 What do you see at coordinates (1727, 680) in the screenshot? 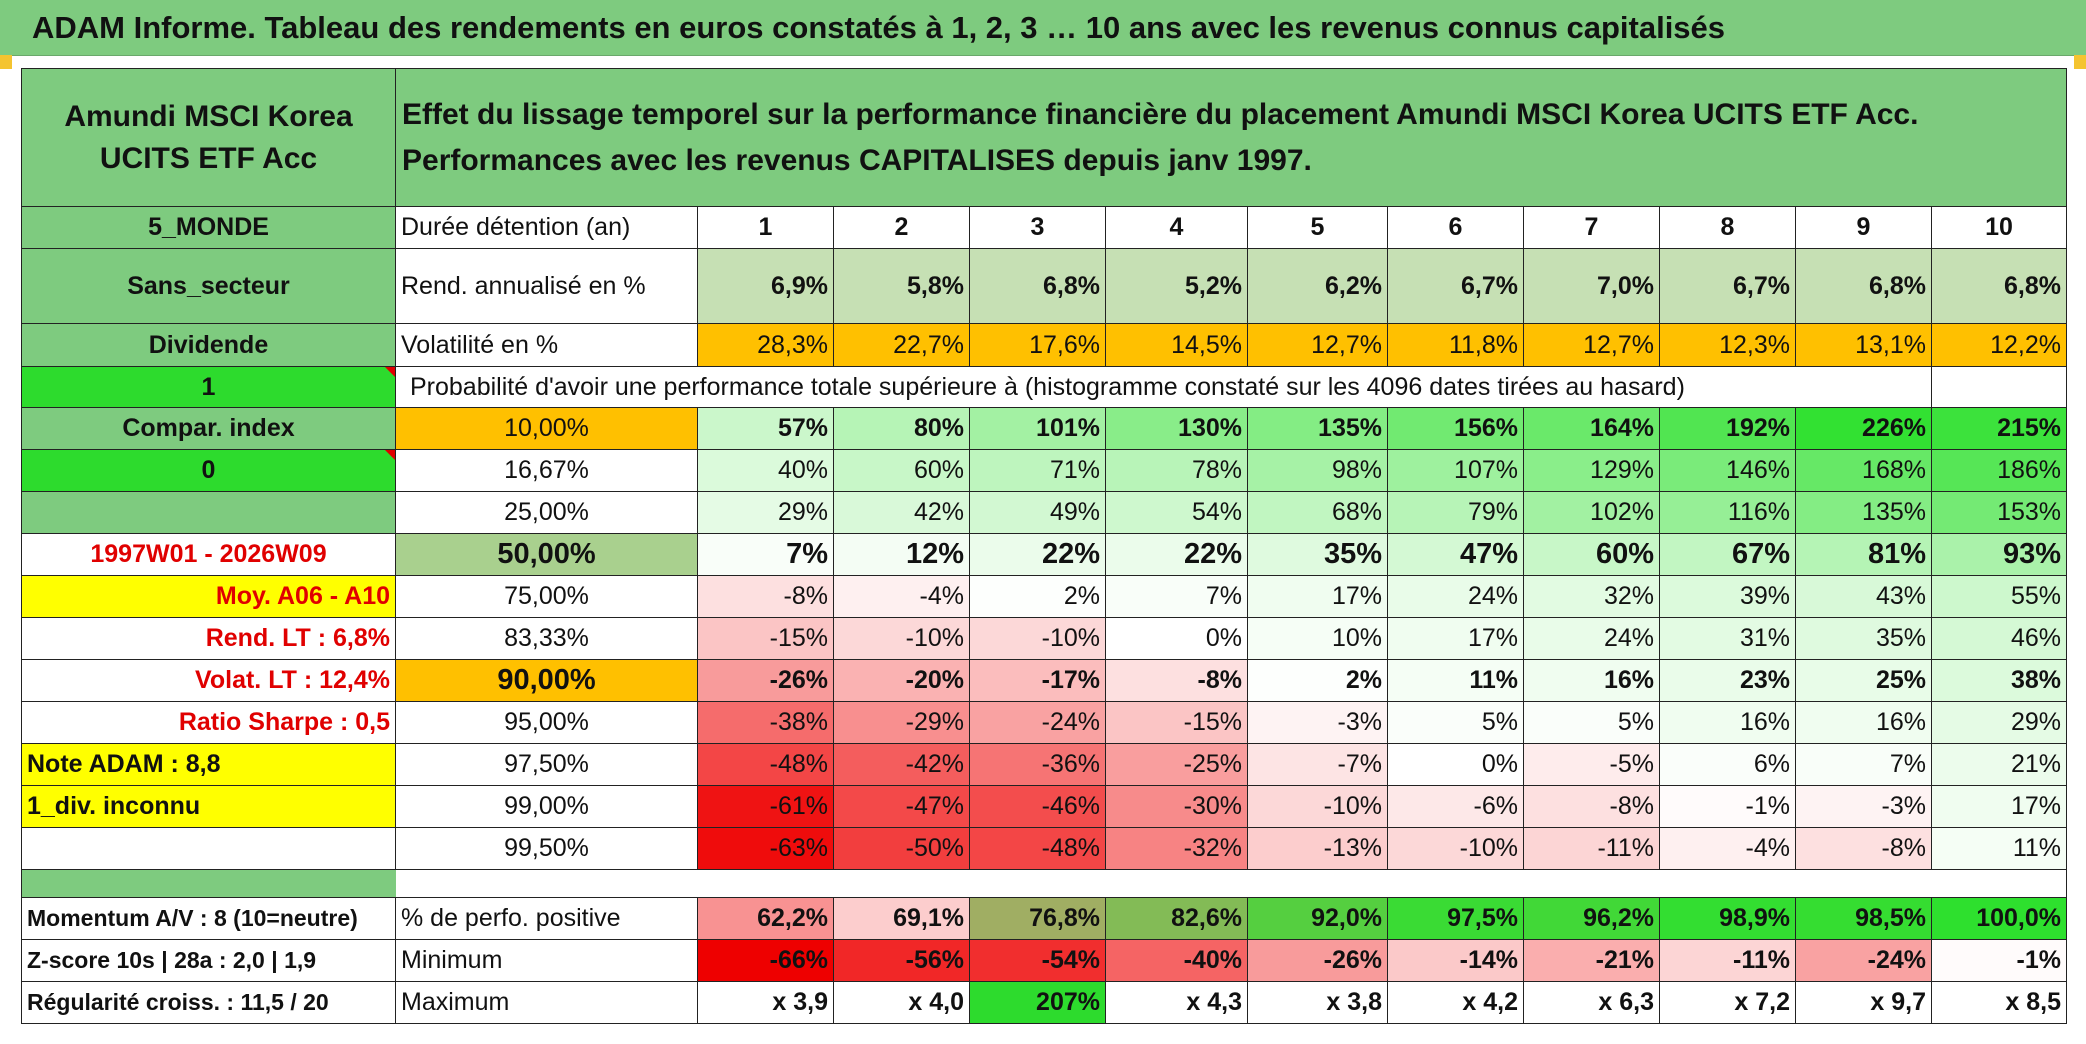
I see `probability-value-cell: 23%` at bounding box center [1727, 680].